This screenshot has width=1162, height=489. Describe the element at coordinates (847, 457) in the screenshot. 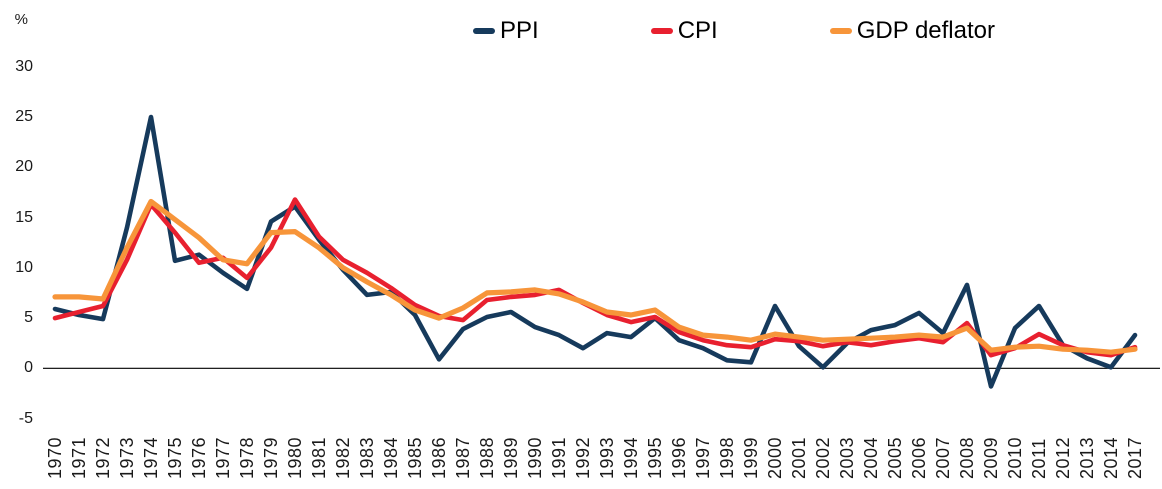

I see `x-tick-label: 2003` at that location.